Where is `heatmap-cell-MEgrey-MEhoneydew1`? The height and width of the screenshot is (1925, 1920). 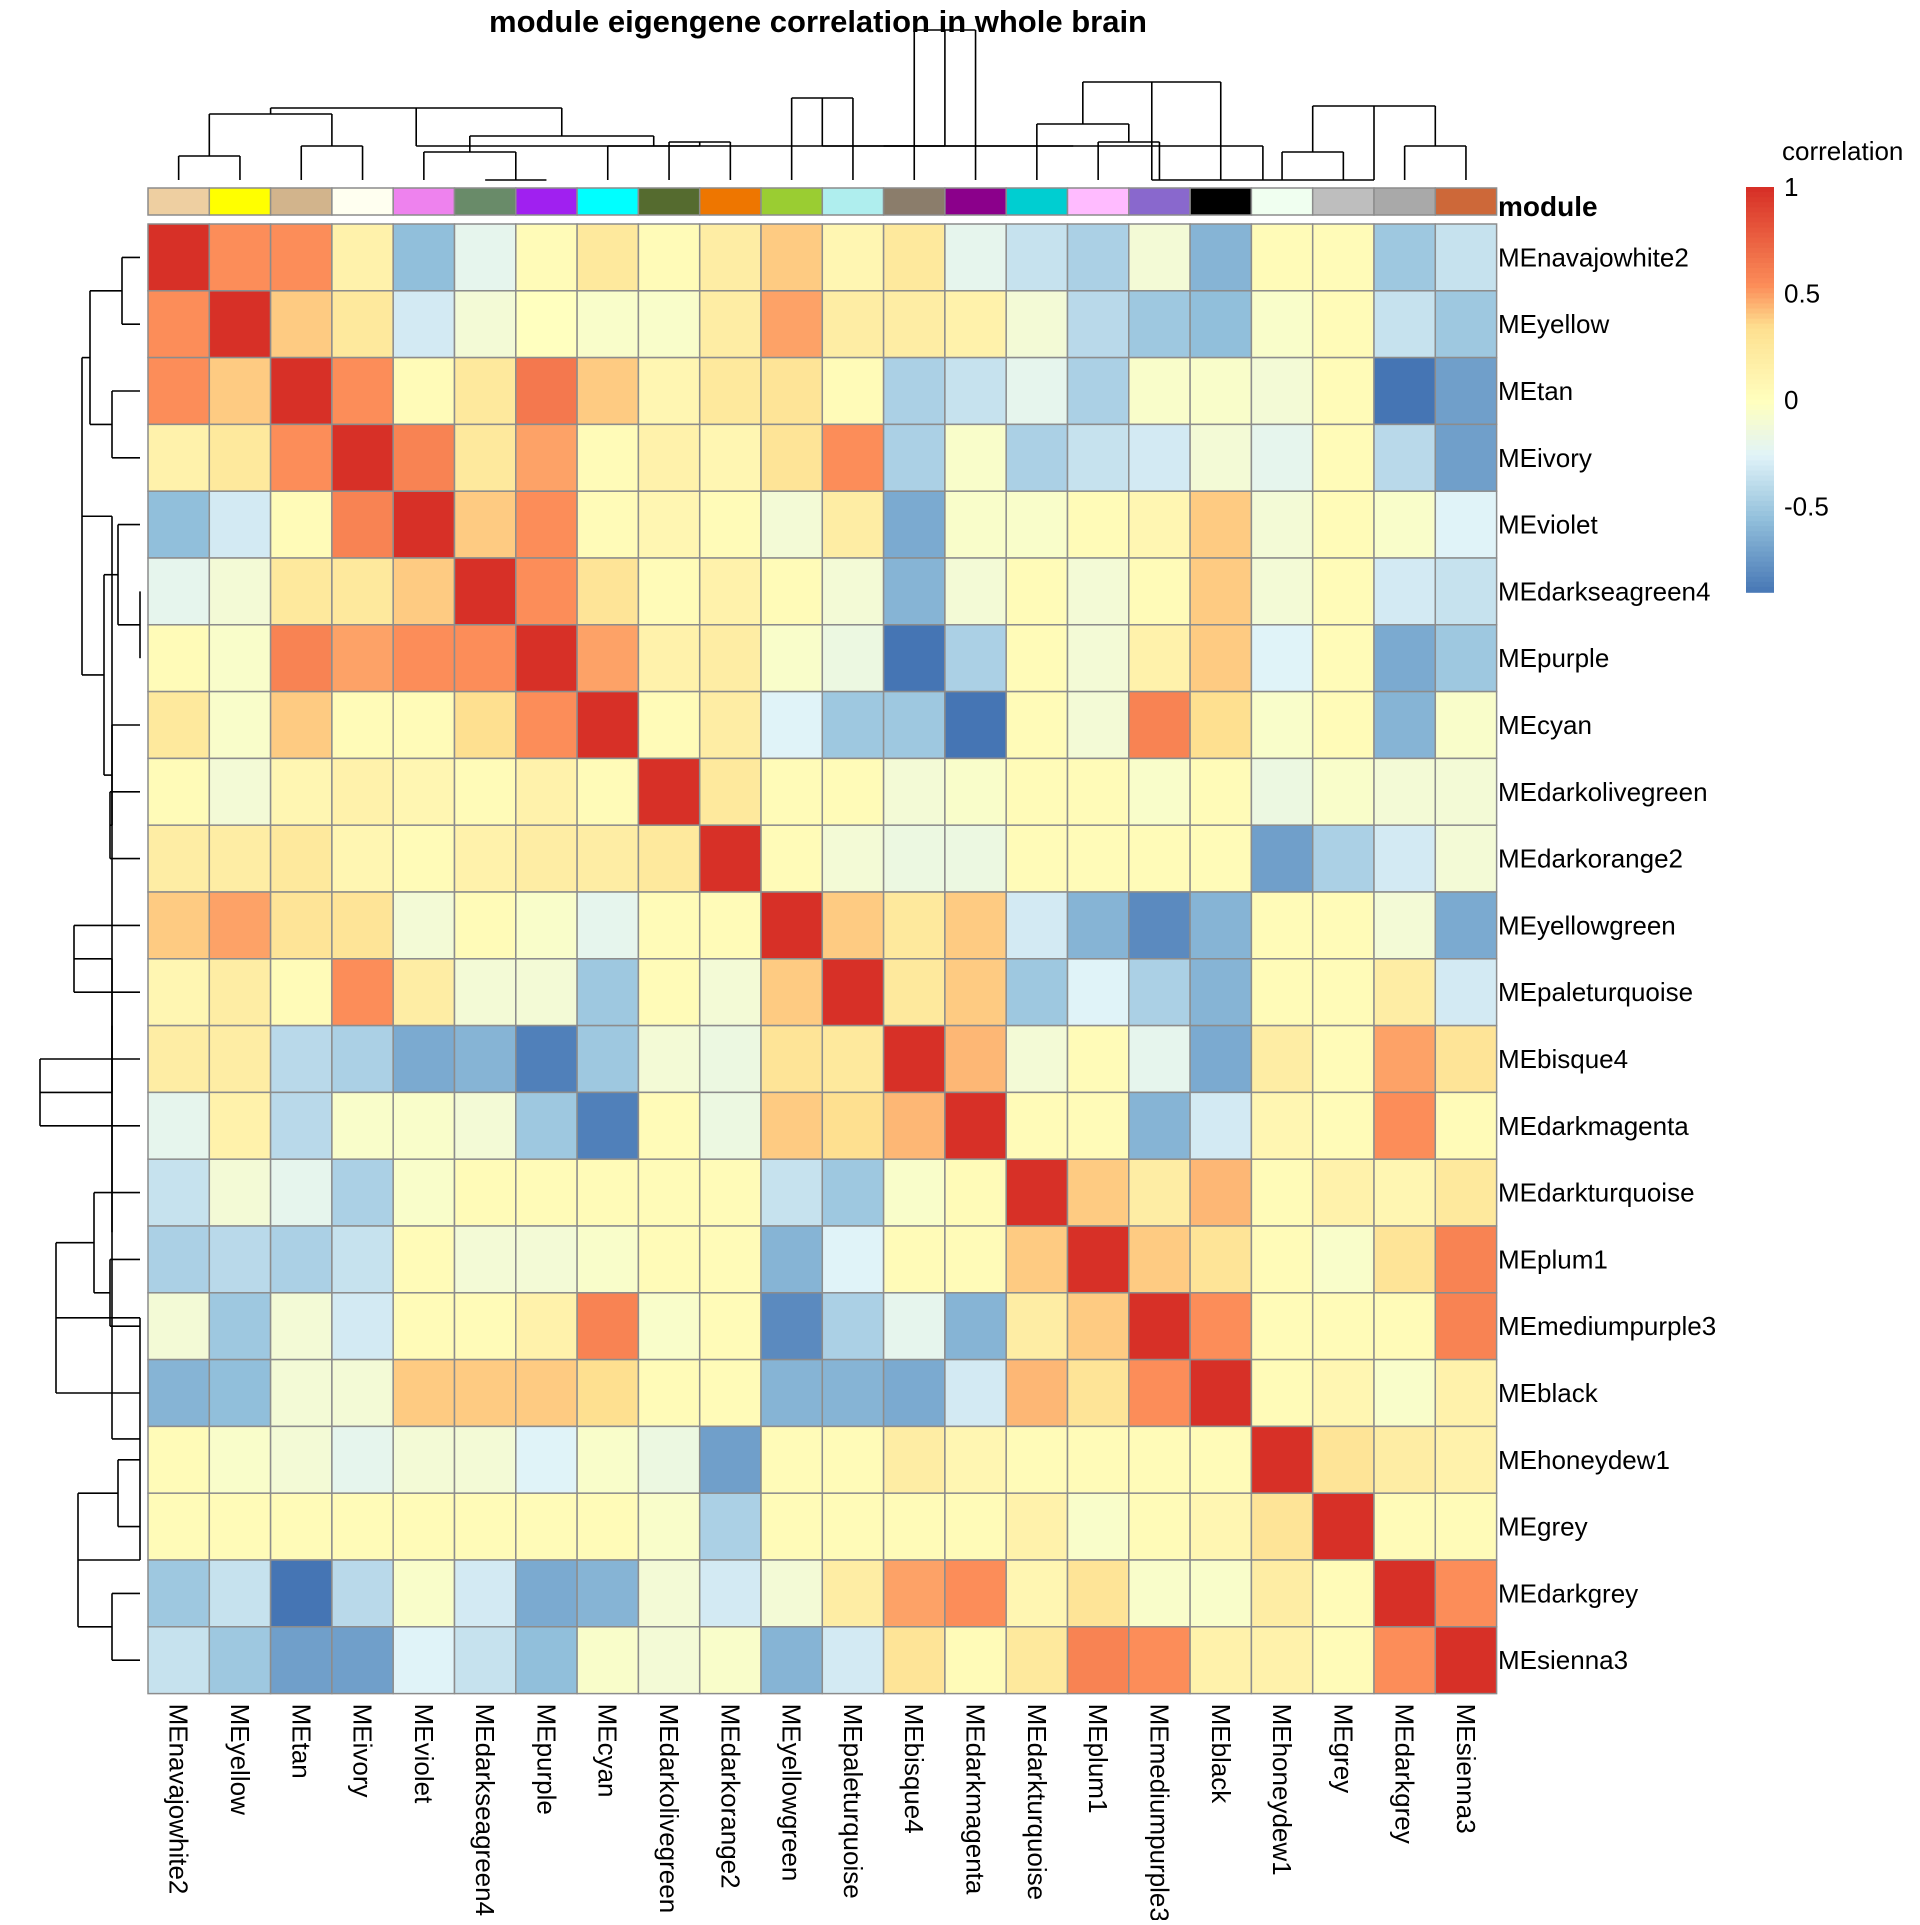 heatmap-cell-MEgrey-MEhoneydew1 is located at coordinates (1282, 1526).